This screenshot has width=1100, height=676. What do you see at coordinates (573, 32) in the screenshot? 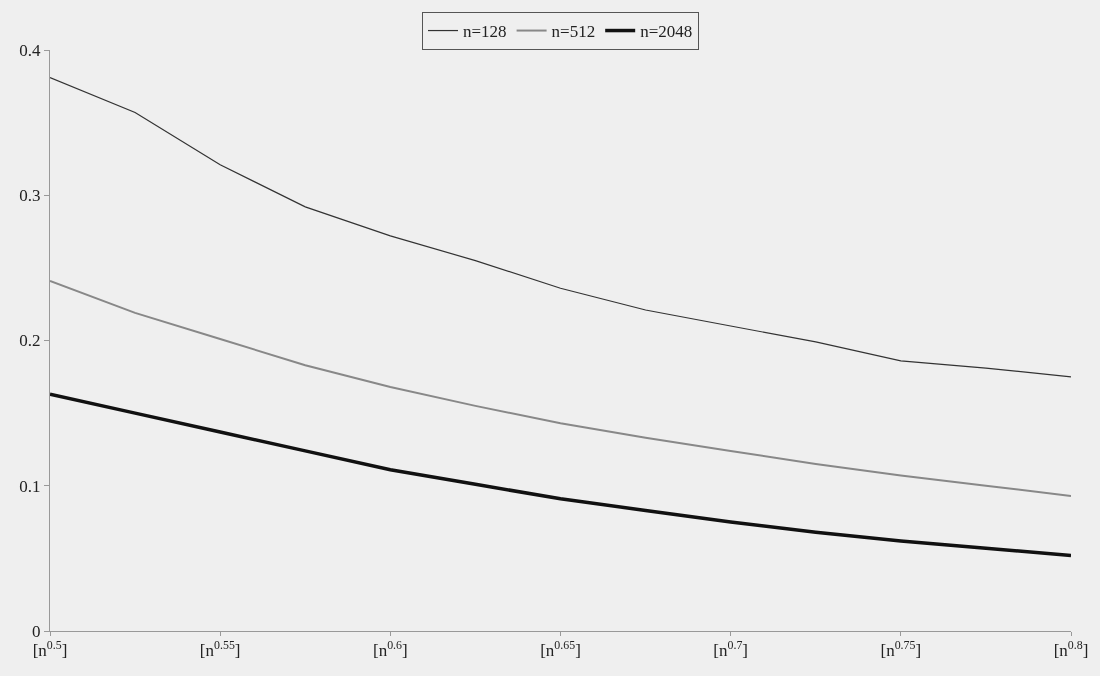
I see `legend-label: n=512` at bounding box center [573, 32].